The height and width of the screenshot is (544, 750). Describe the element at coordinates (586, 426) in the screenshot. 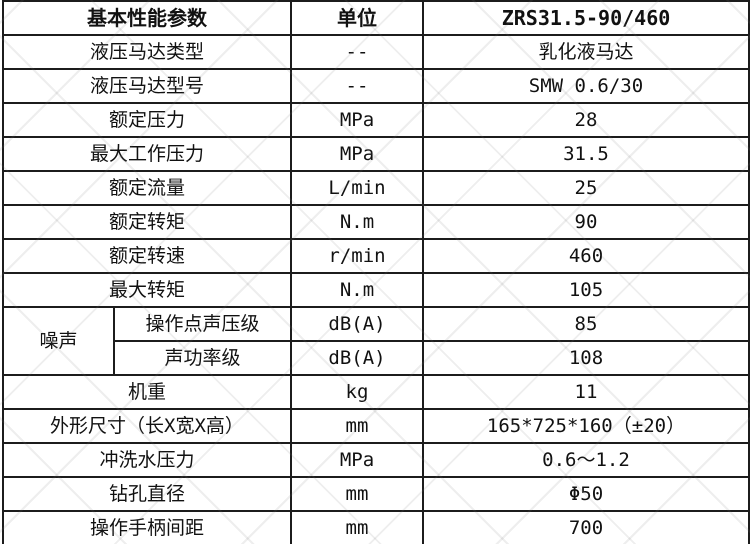

I see `value-cell: 165*725*160（±20）` at that location.